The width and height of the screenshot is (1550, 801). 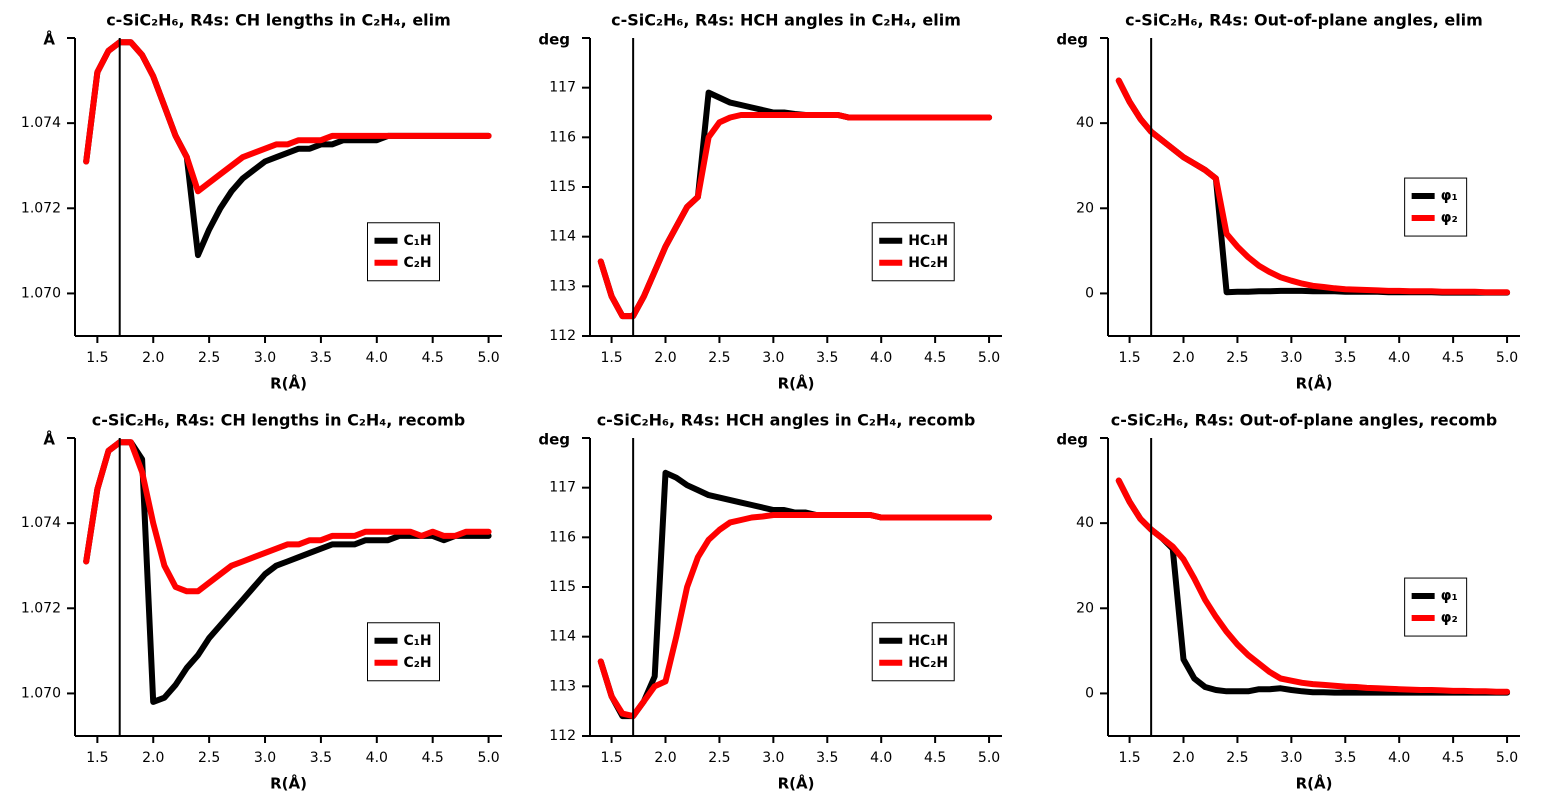 What do you see at coordinates (1304, 20) in the screenshot?
I see `chart-title: c-SiC₂H₆, R4s: Out-of-plane angles, elim` at bounding box center [1304, 20].